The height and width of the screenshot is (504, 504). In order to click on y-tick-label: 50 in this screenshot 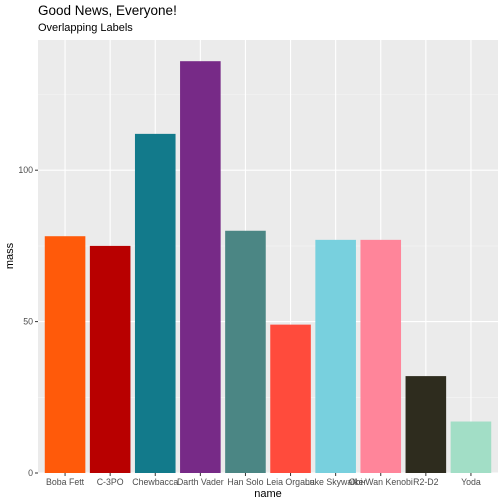, I will do `click(28, 322)`.